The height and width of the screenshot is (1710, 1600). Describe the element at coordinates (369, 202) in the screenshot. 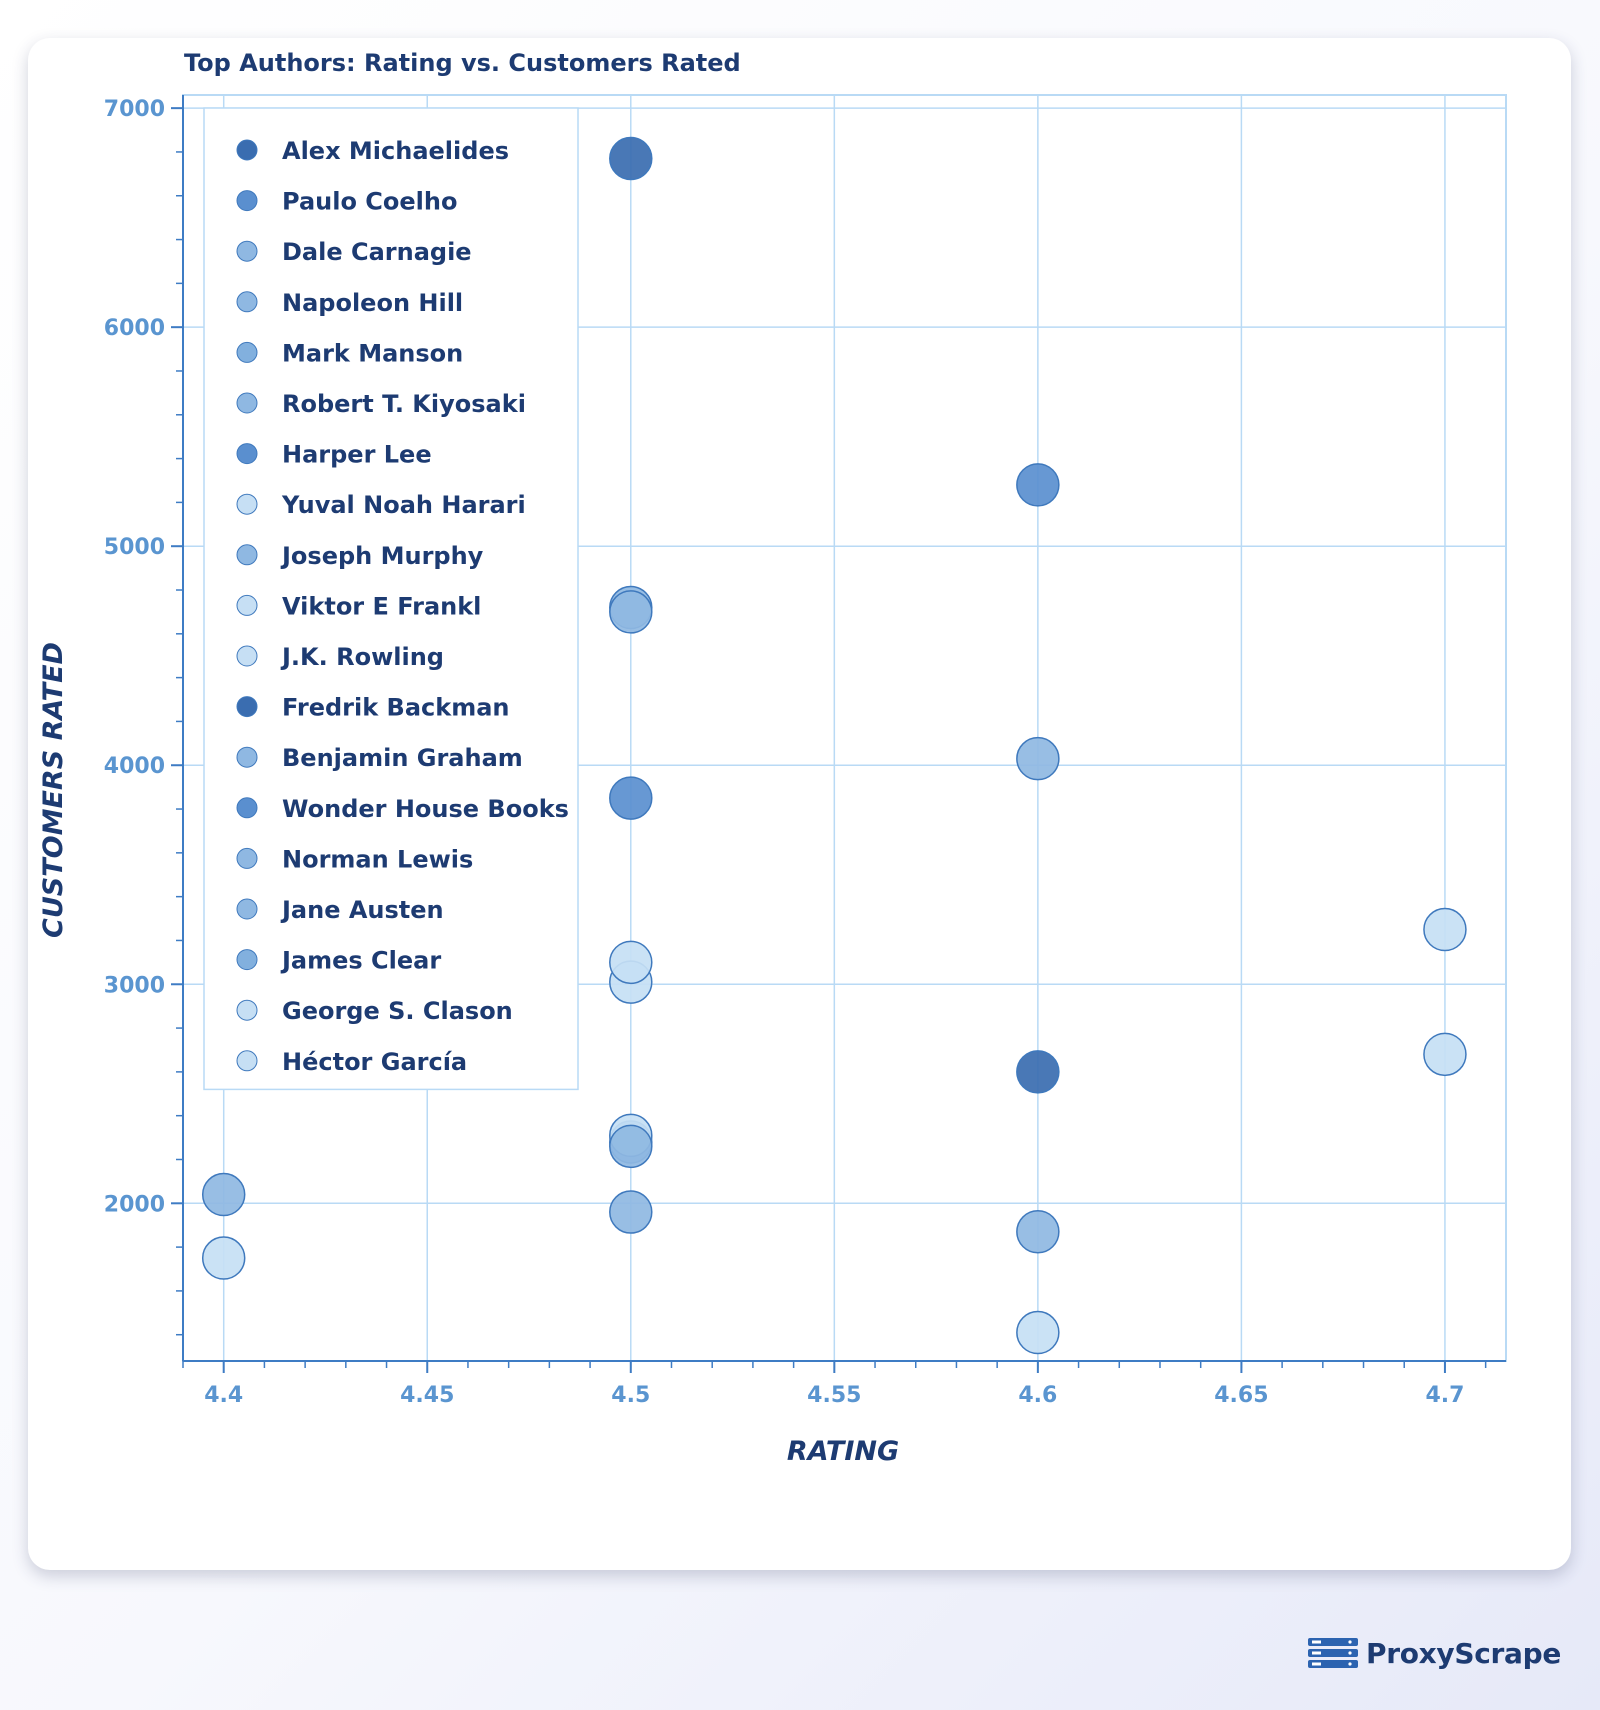

I see `legend-label: Paulo Coelho` at that location.